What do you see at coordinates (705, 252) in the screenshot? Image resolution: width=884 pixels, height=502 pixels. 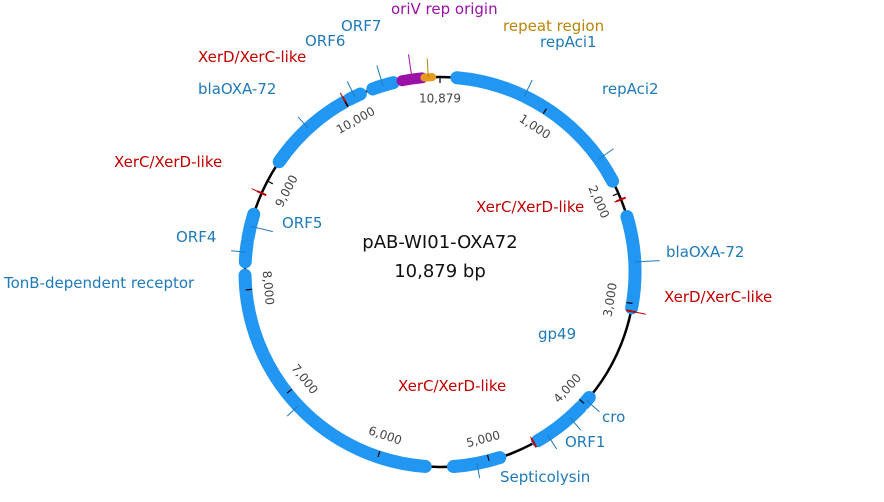 I see `feature-label-blaoxa-72-2: blaOXA-72` at bounding box center [705, 252].